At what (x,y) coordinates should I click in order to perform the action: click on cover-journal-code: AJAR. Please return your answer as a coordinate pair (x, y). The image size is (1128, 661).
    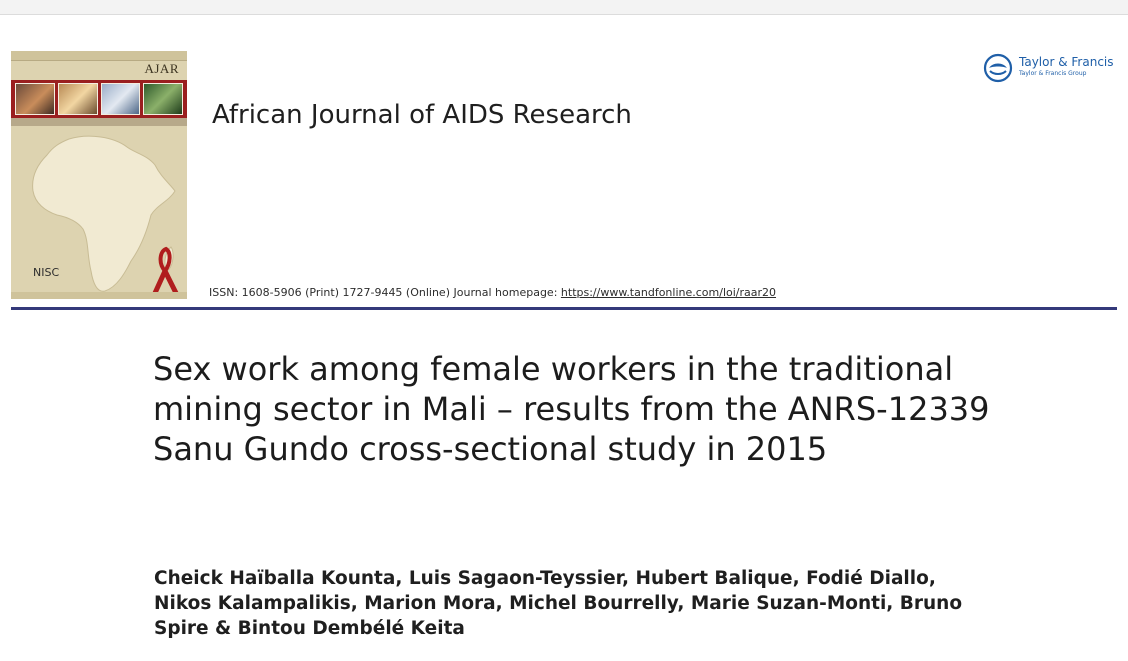
    Looking at the image, I should click on (161, 68).